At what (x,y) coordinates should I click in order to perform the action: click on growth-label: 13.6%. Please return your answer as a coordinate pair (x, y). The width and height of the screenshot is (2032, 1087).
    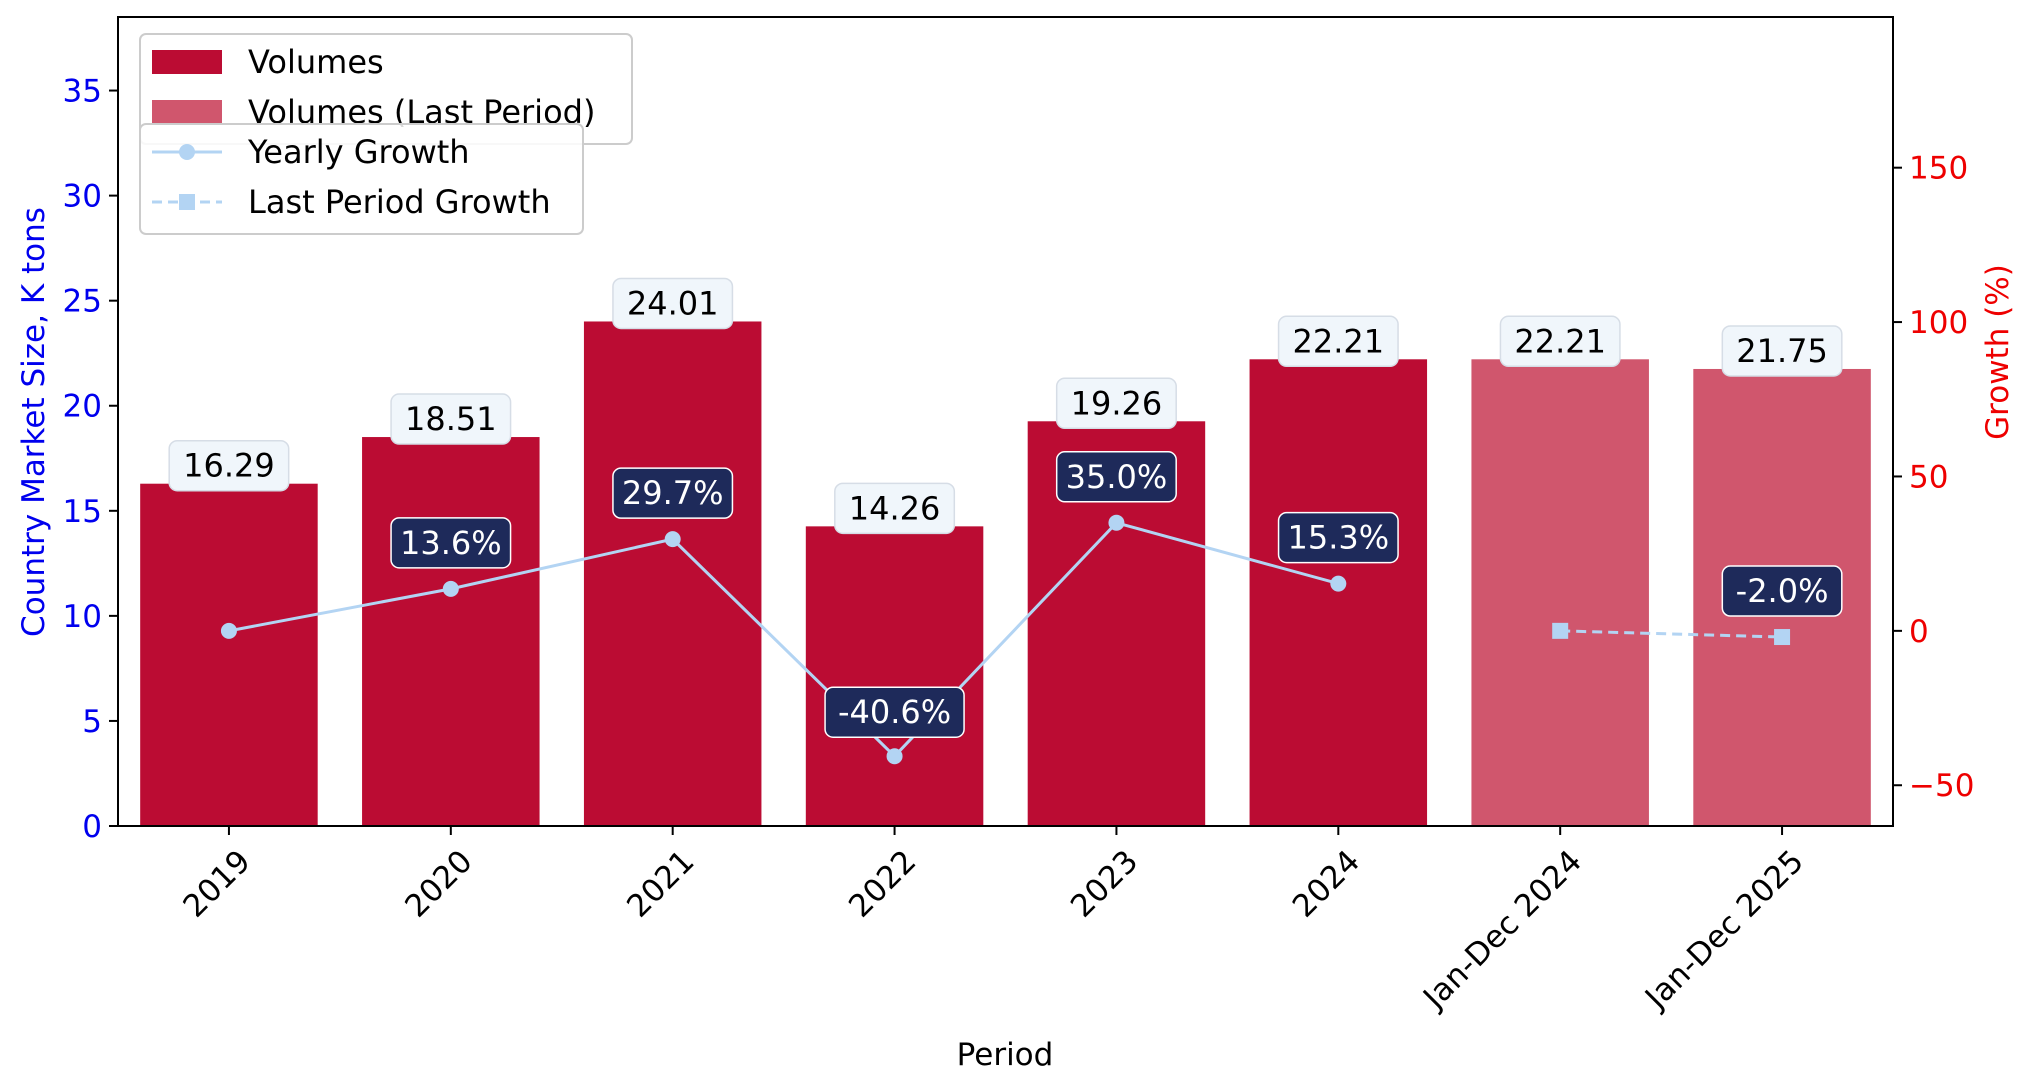
    Looking at the image, I should click on (451, 543).